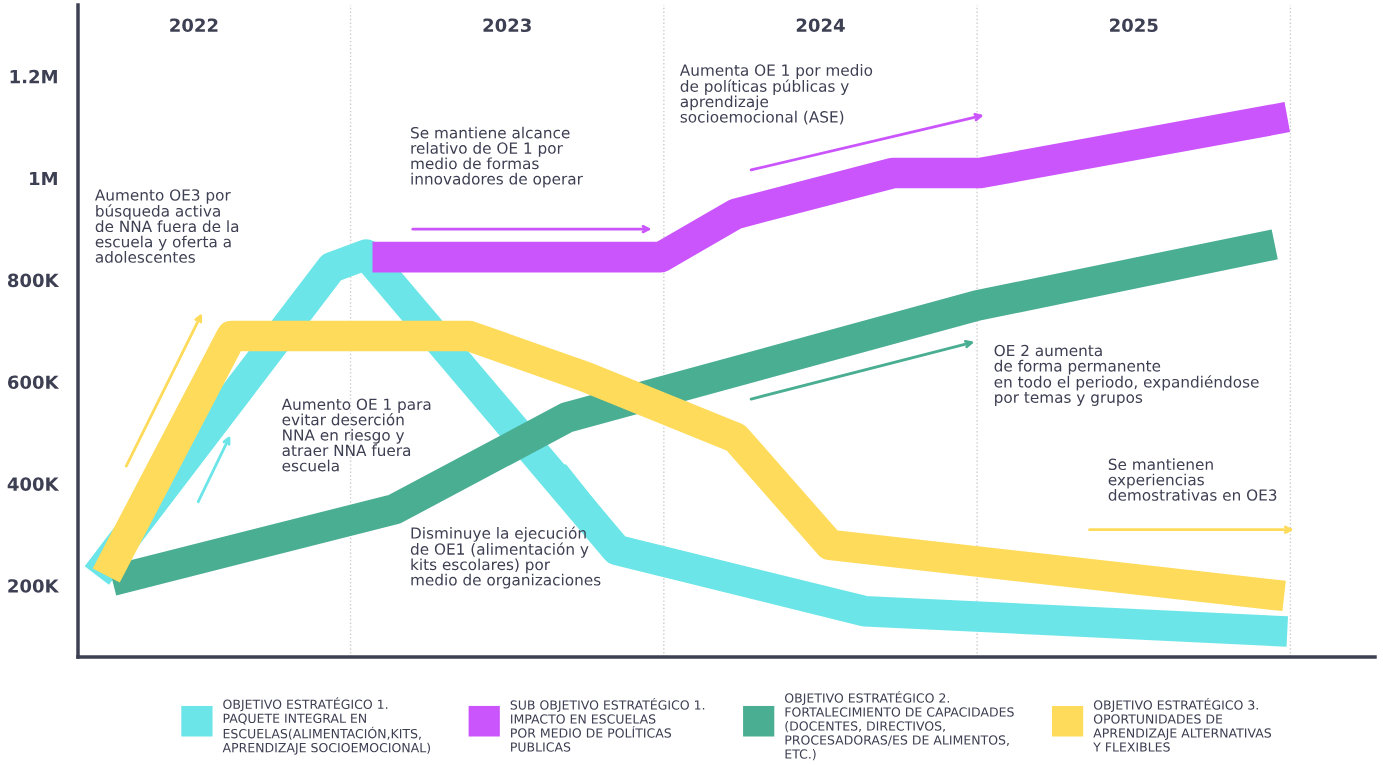  What do you see at coordinates (1126, 375) in the screenshot?
I see `annotation: OE 2 aumenta de forma permanente en todo el periodo, expandiéndose por temas y grupos` at bounding box center [1126, 375].